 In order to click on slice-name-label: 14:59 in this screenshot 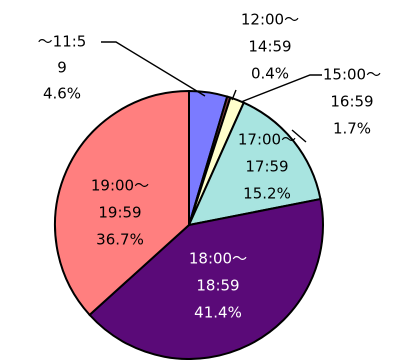, I will do `click(269, 47)`.